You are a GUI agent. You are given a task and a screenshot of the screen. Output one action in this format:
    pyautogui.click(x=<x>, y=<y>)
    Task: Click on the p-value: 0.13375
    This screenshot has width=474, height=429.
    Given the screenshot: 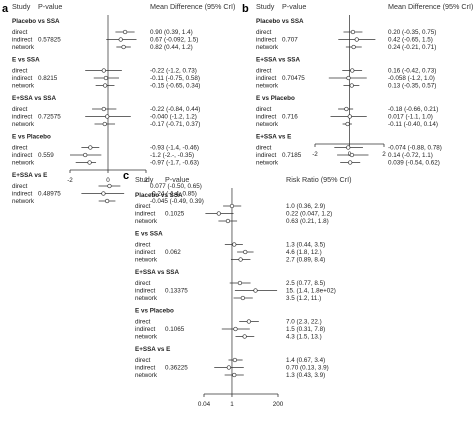 What is the action you would take?
    pyautogui.click(x=176, y=291)
    